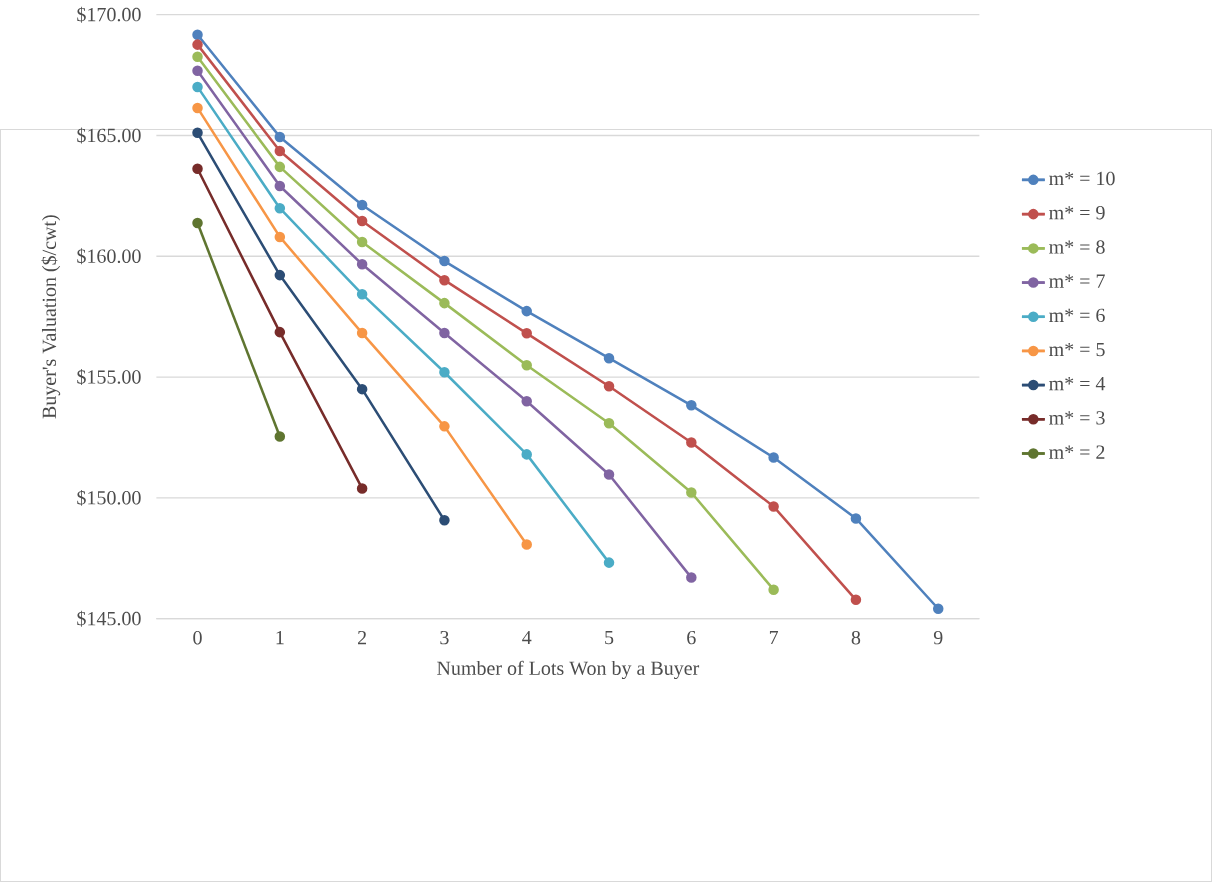 This screenshot has width=1212, height=882. What do you see at coordinates (1077, 281) in the screenshot?
I see `legend-label: m* = 7` at bounding box center [1077, 281].